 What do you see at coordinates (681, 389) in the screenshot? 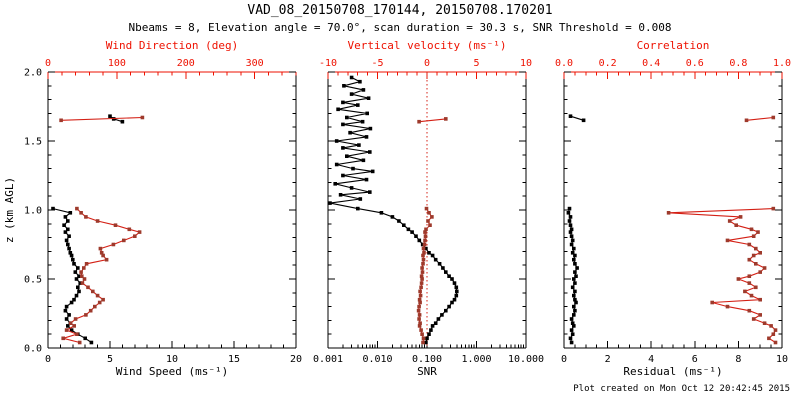
I see `plot-created-timestamp: Plot created on Mon Oct 12 20:42:45 2015` at bounding box center [681, 389].